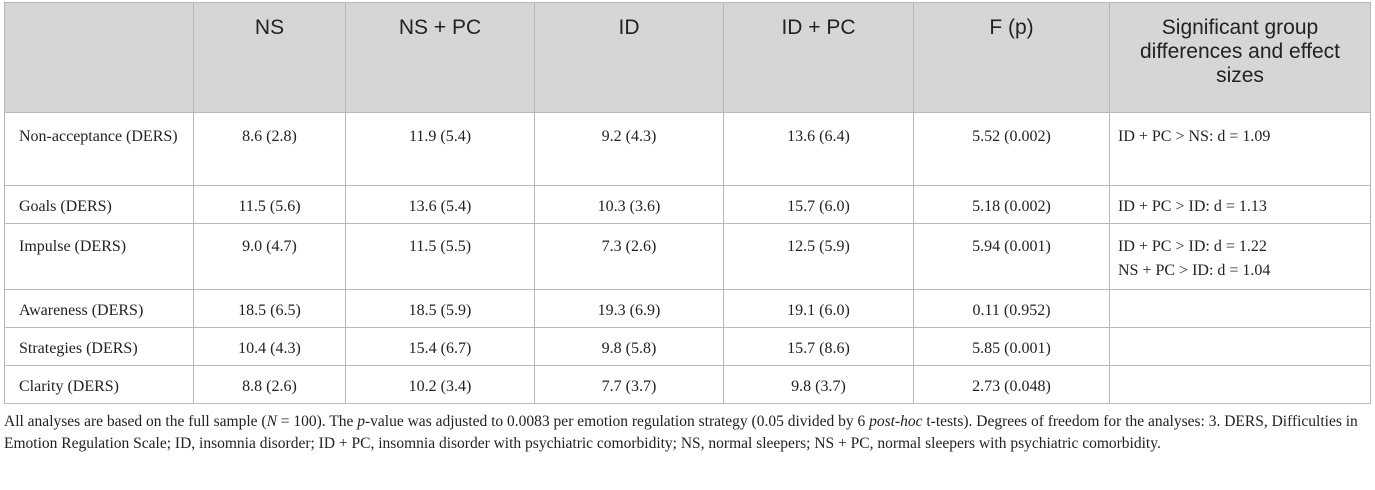 The height and width of the screenshot is (490, 1375). I want to click on header-ns: NS, so click(269, 57).